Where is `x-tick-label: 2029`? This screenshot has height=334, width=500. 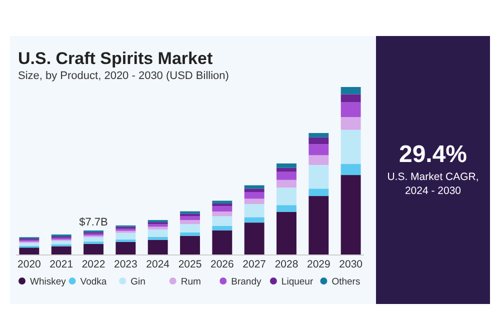
x-tick-label: 2029 is located at coordinates (318, 264).